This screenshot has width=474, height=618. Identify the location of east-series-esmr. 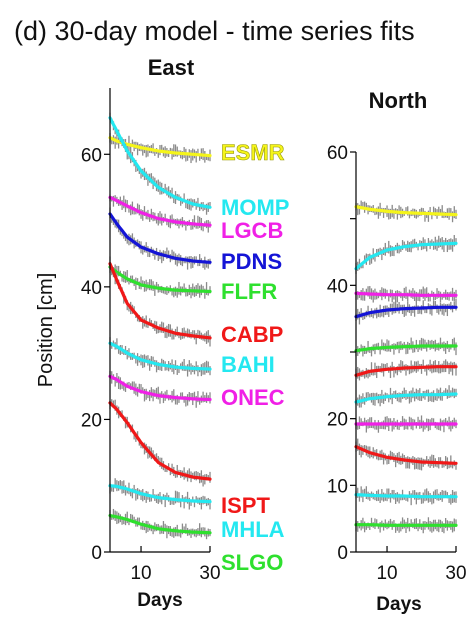
(160, 148).